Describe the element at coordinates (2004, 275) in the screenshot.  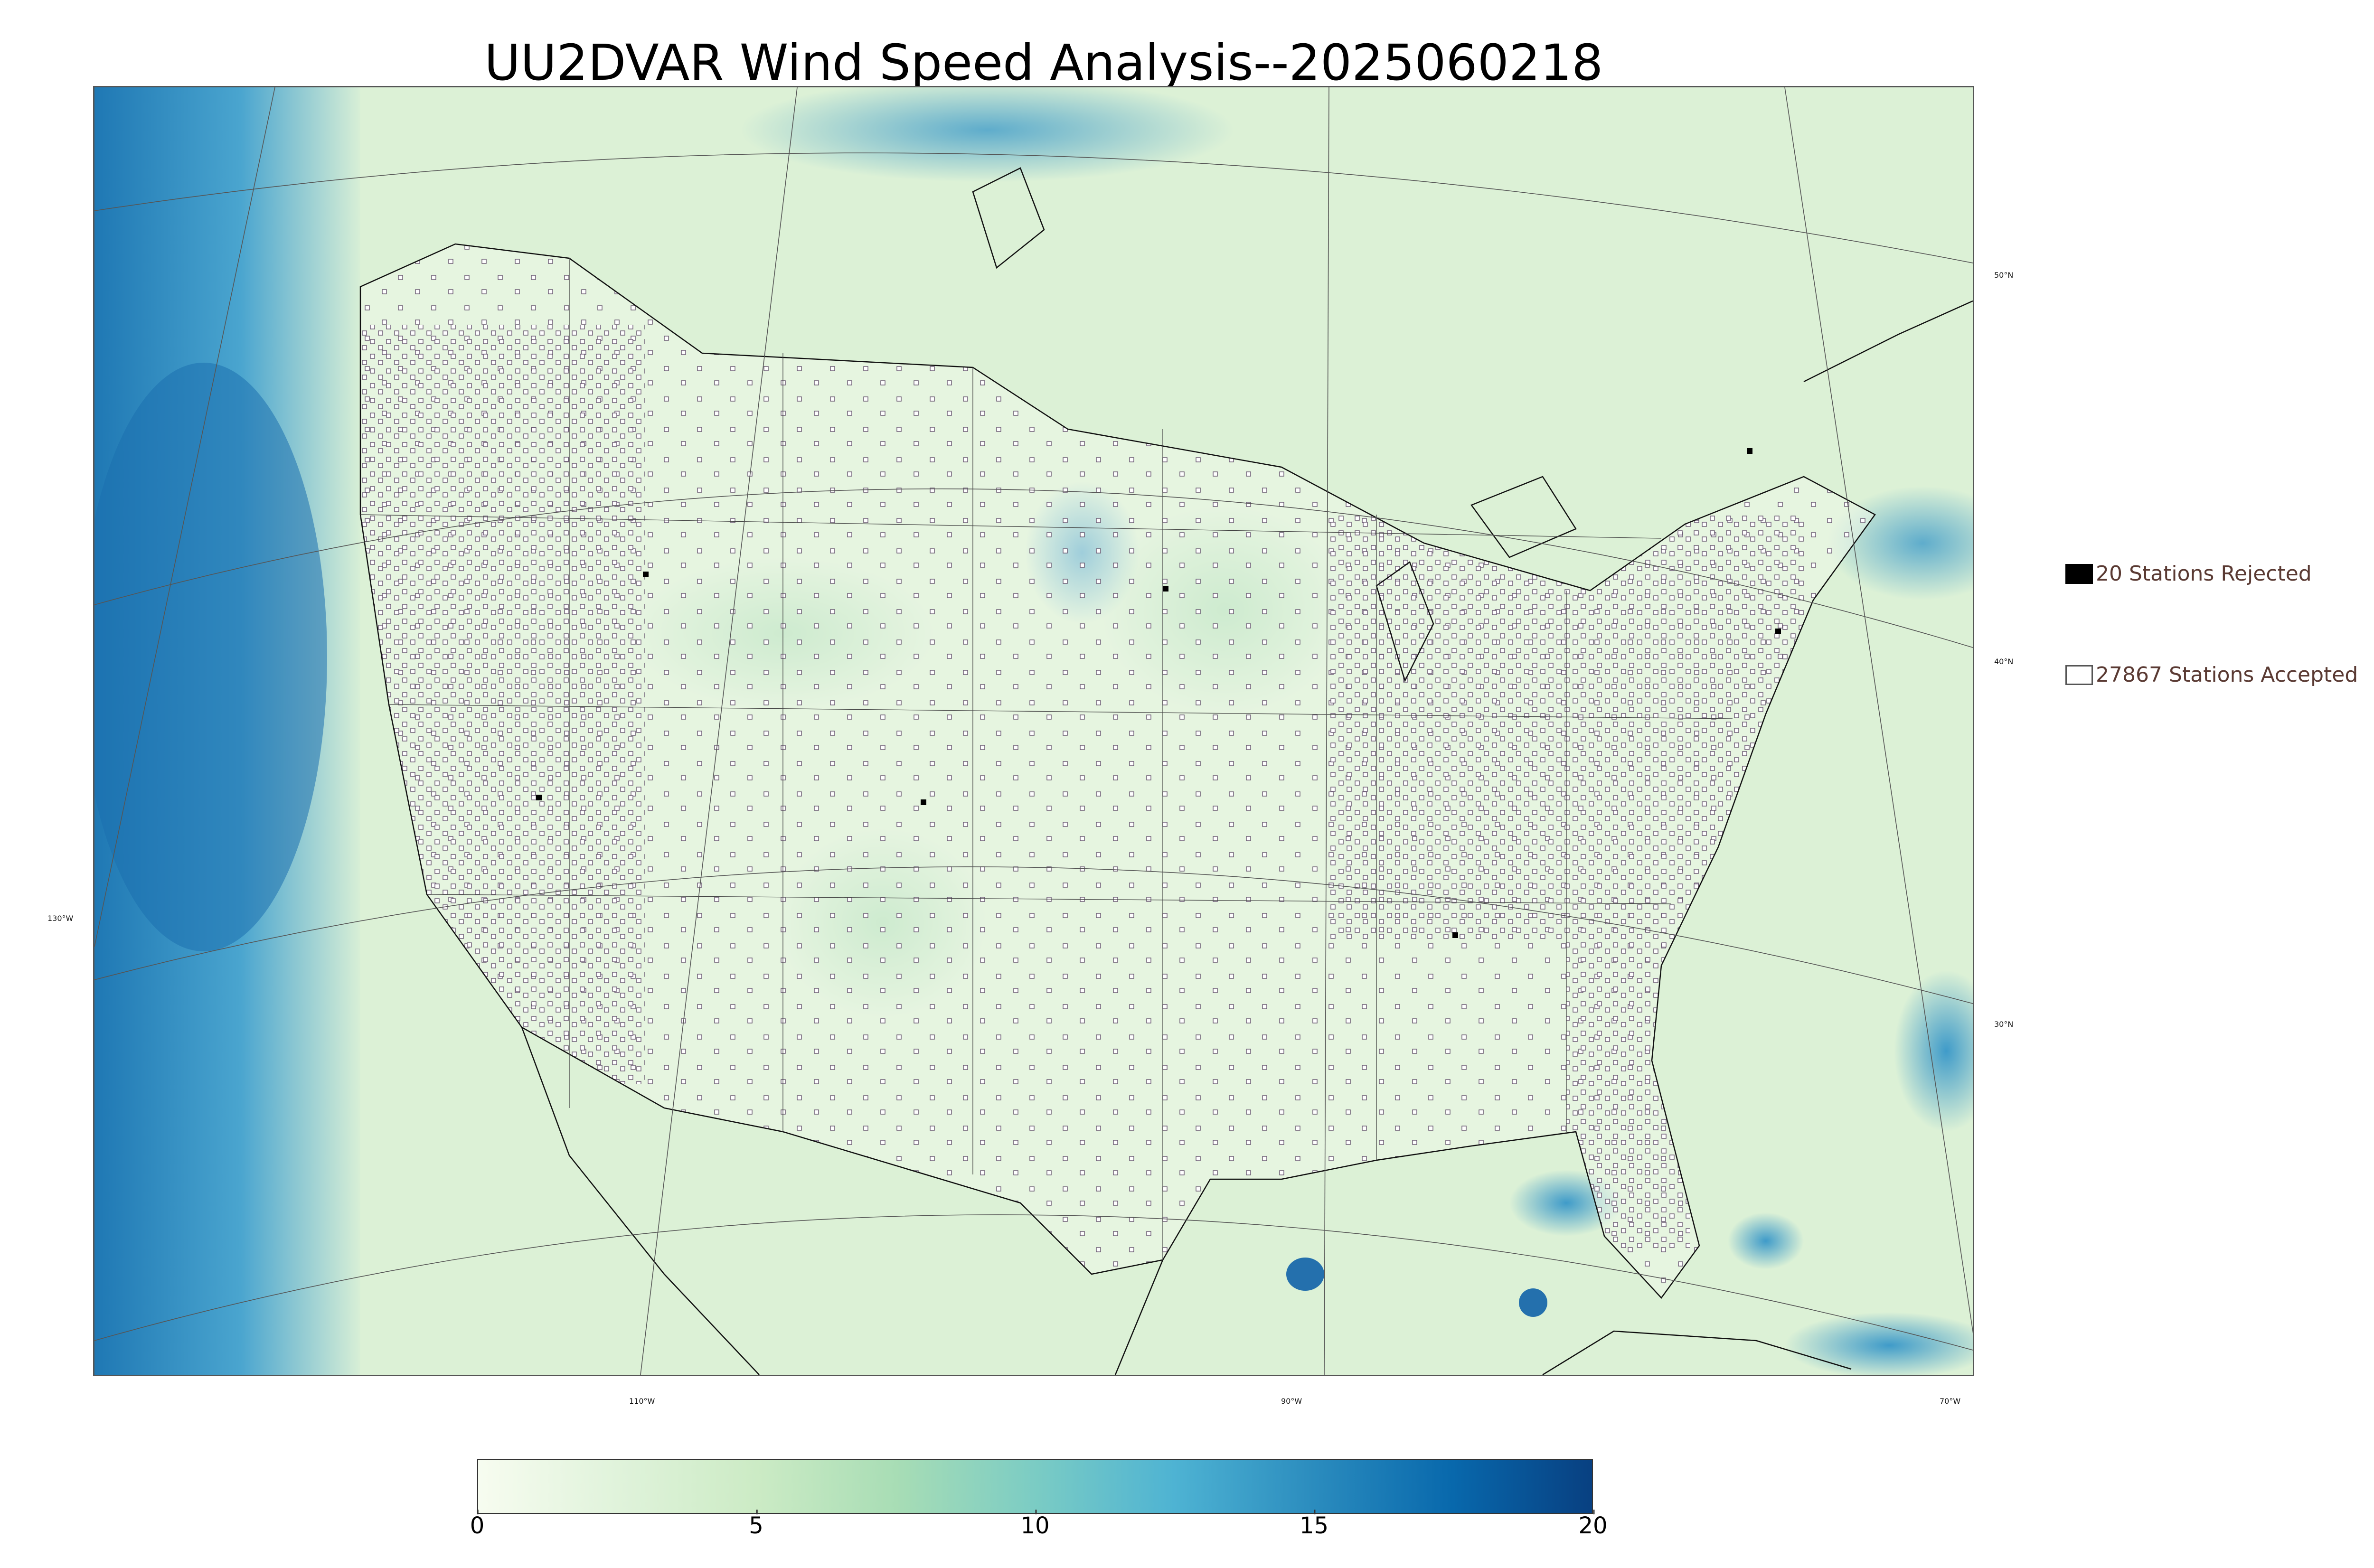
I see `lat-label-50n: 50°N` at that location.